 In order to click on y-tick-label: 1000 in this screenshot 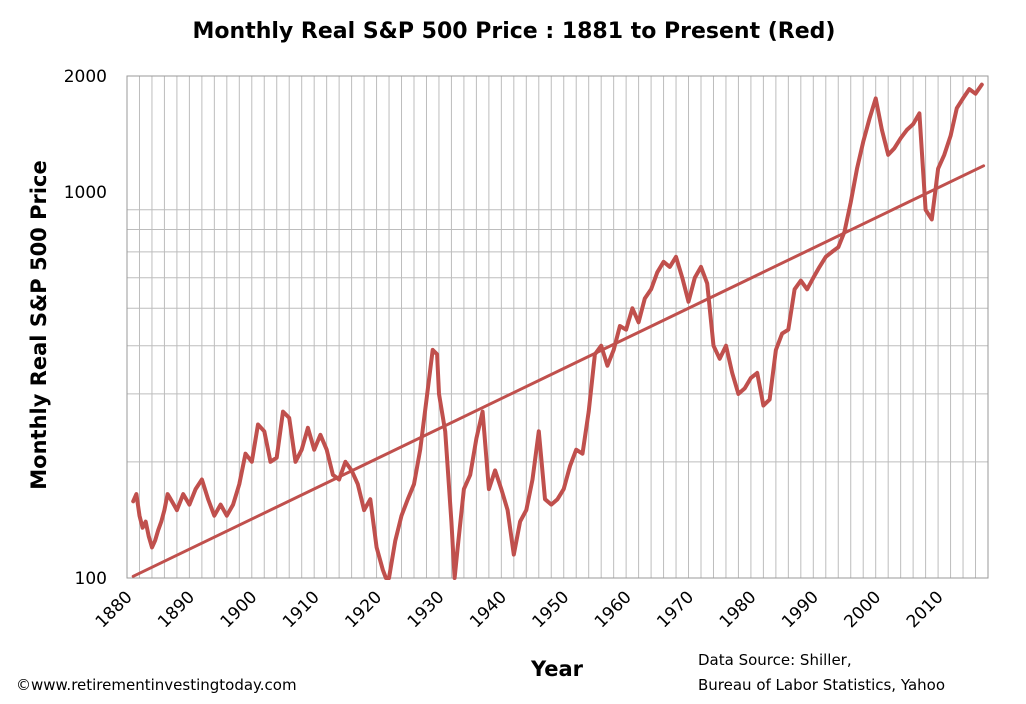, I will do `click(85, 193)`.